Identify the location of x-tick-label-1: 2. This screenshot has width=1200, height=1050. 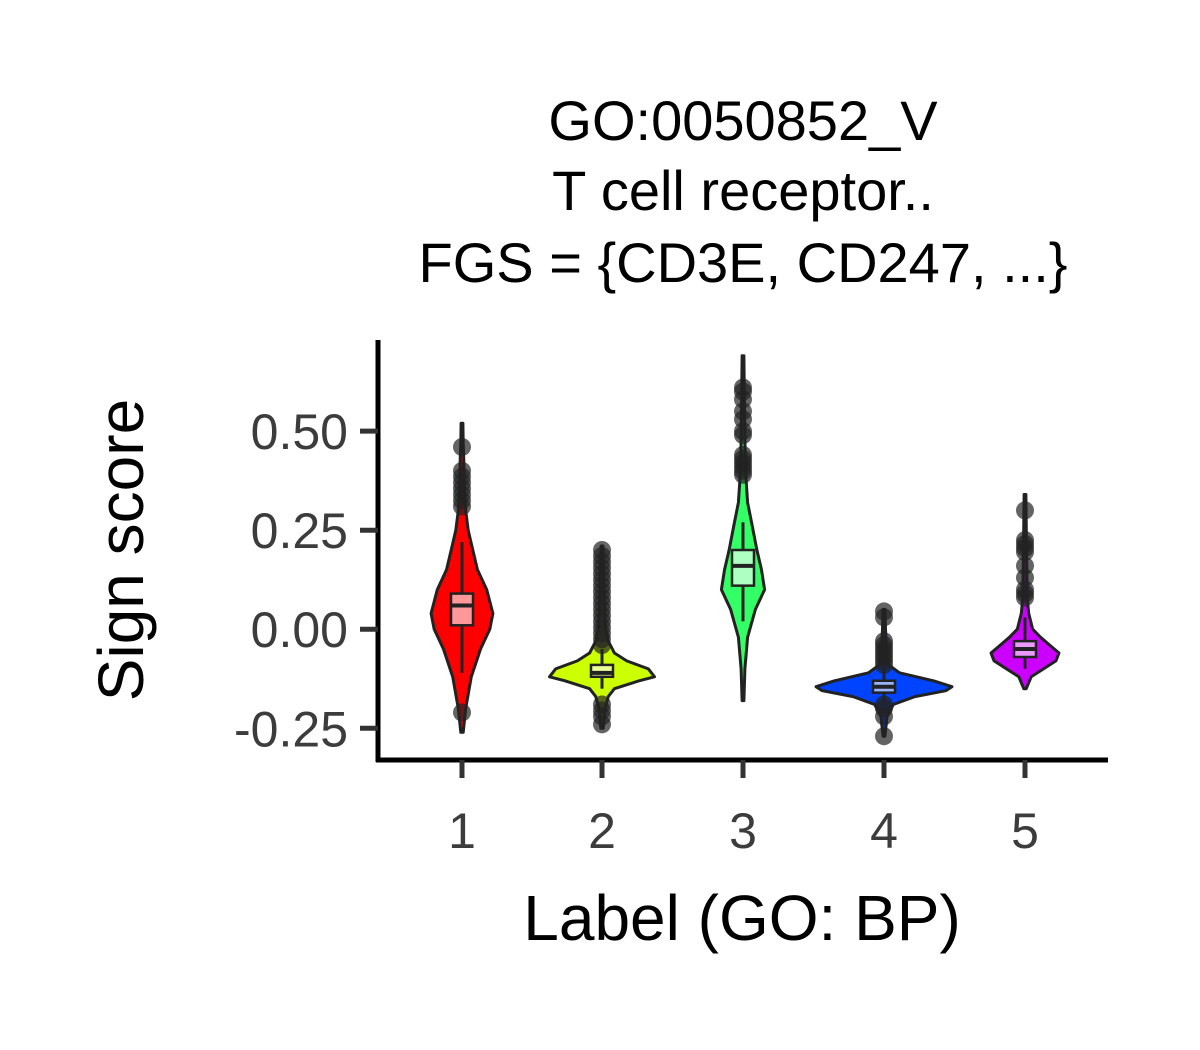
(602, 831).